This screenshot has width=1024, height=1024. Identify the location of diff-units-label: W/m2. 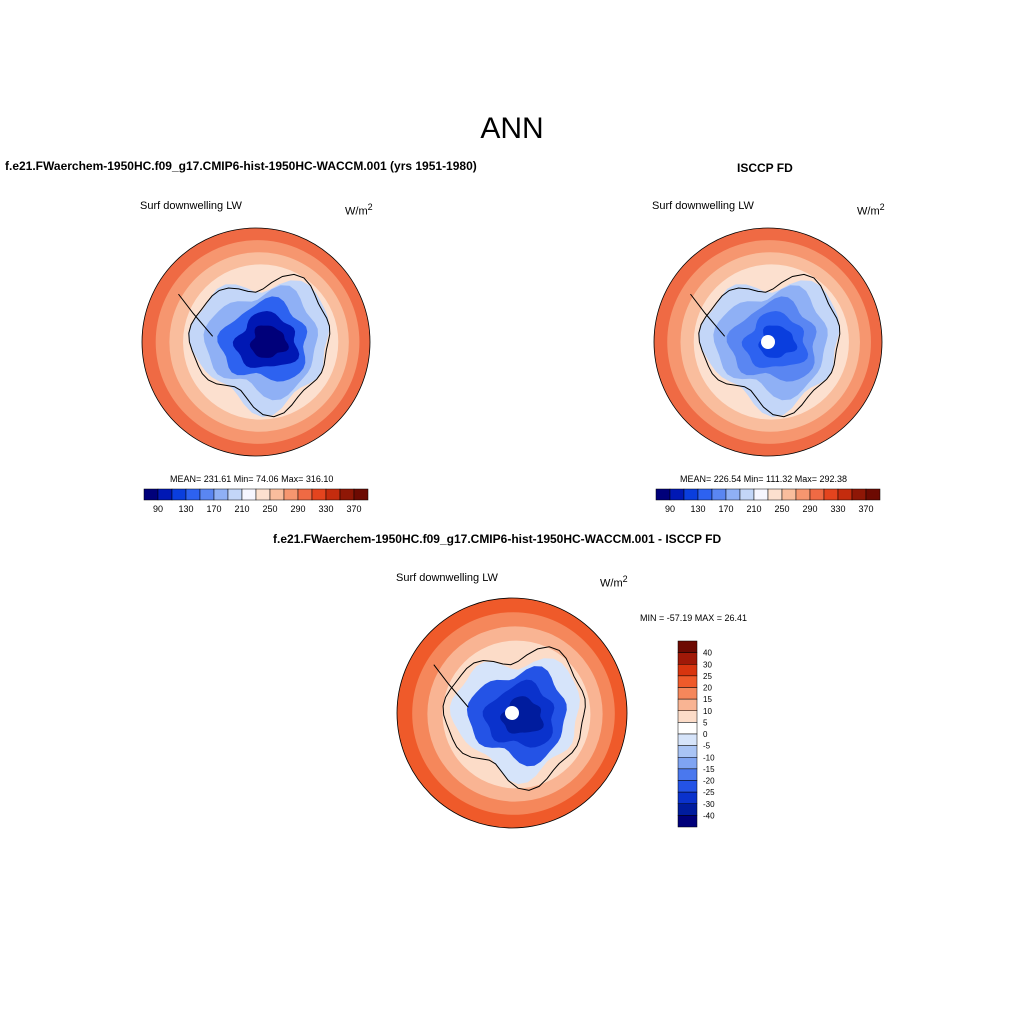
(614, 582).